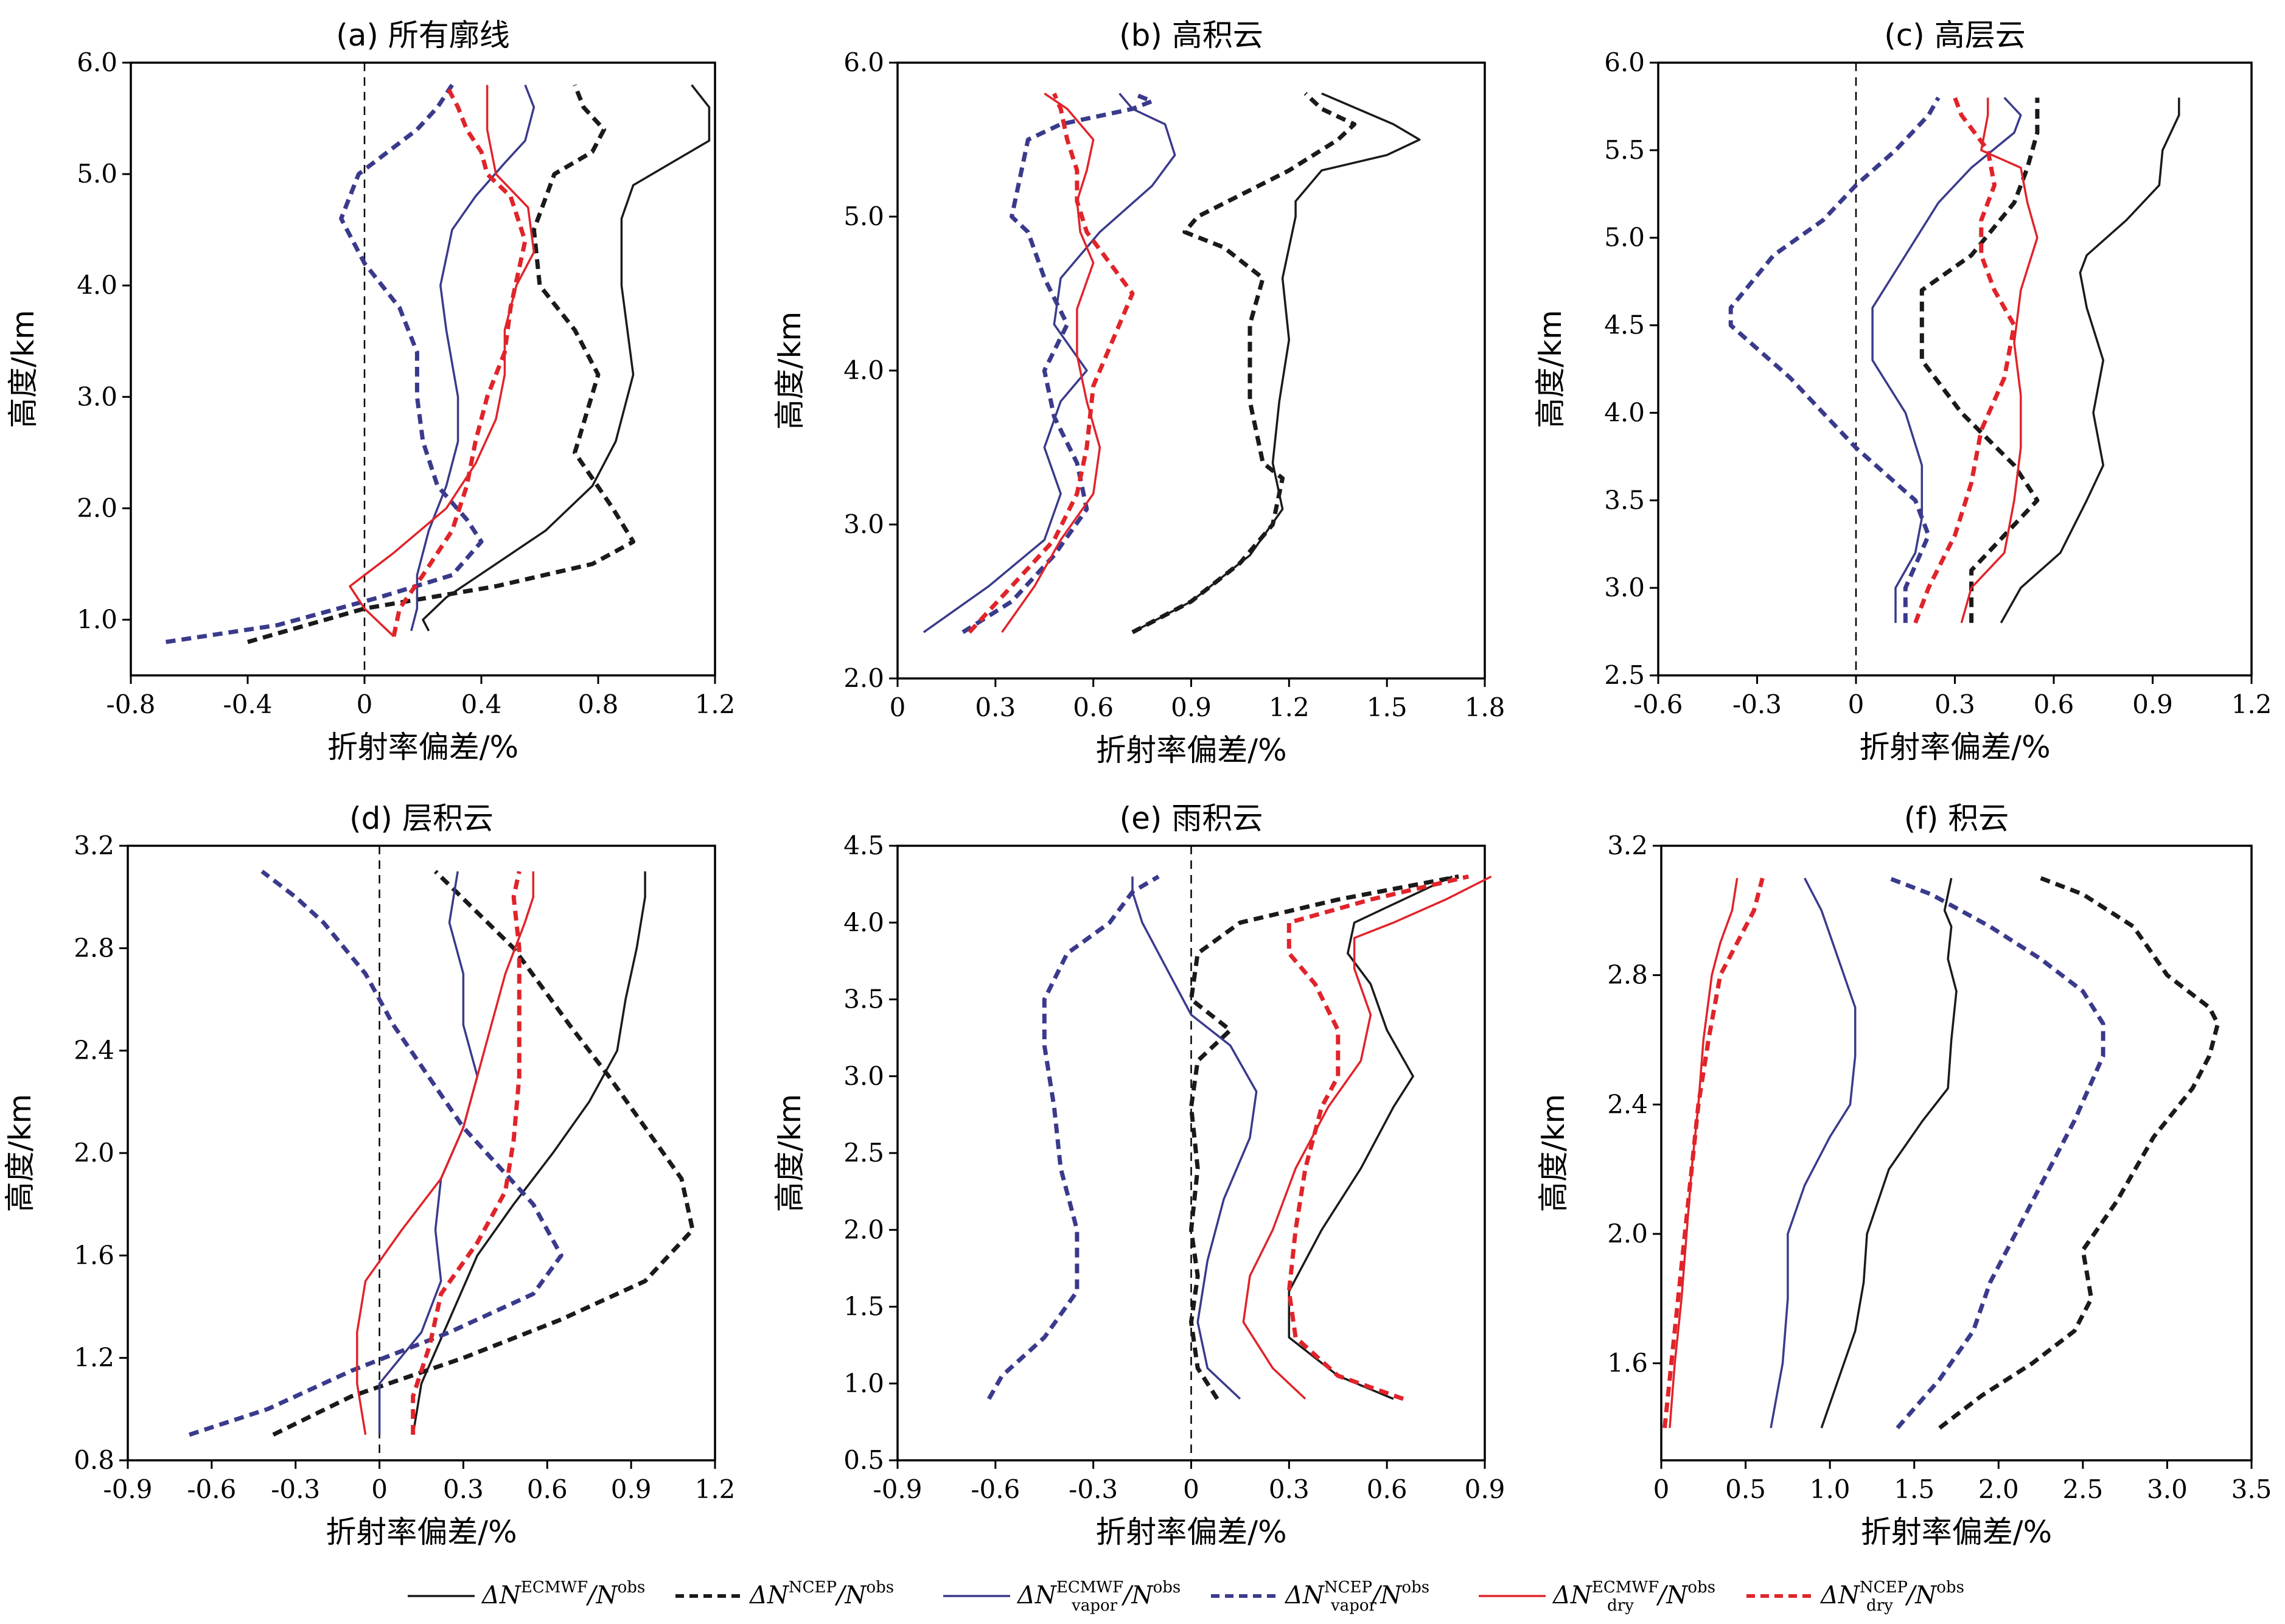  What do you see at coordinates (1956, 819) in the screenshot?
I see `panel-title: (f) 积云` at bounding box center [1956, 819].